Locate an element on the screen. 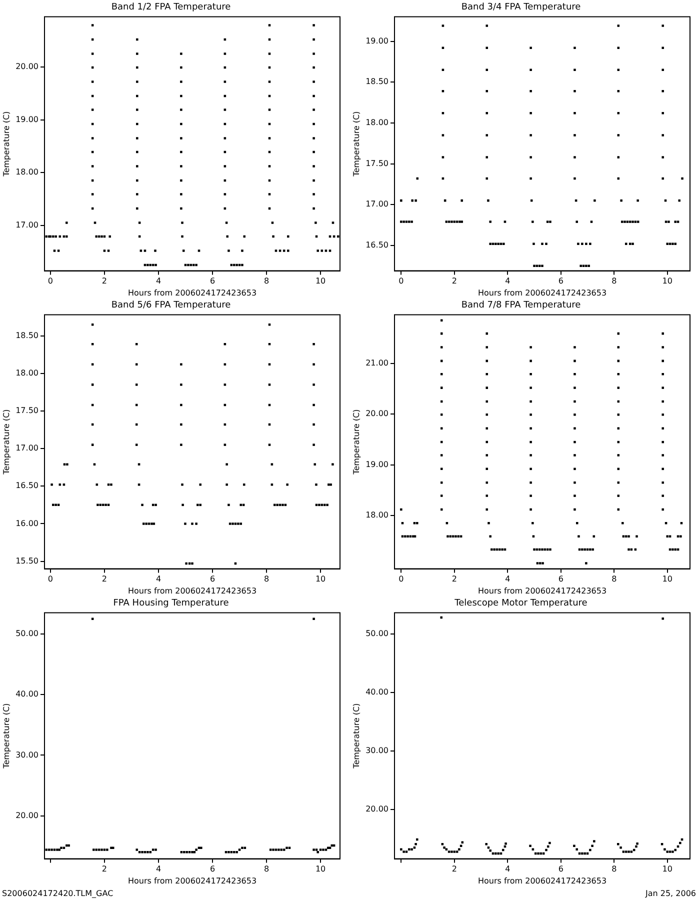 The height and width of the screenshot is (900, 700). text: Jan 25, 2006 is located at coordinates (671, 893).